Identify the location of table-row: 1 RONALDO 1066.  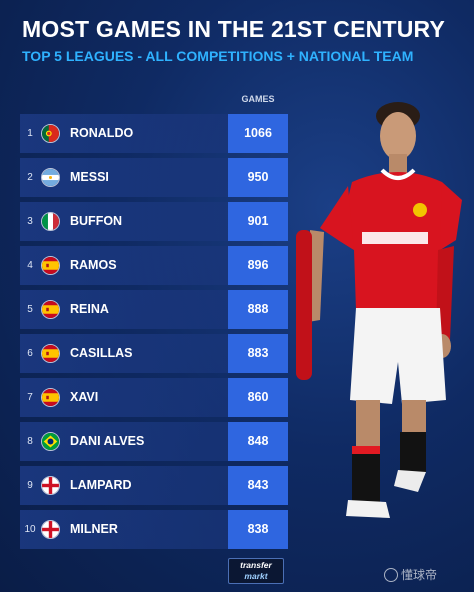
(154, 133).